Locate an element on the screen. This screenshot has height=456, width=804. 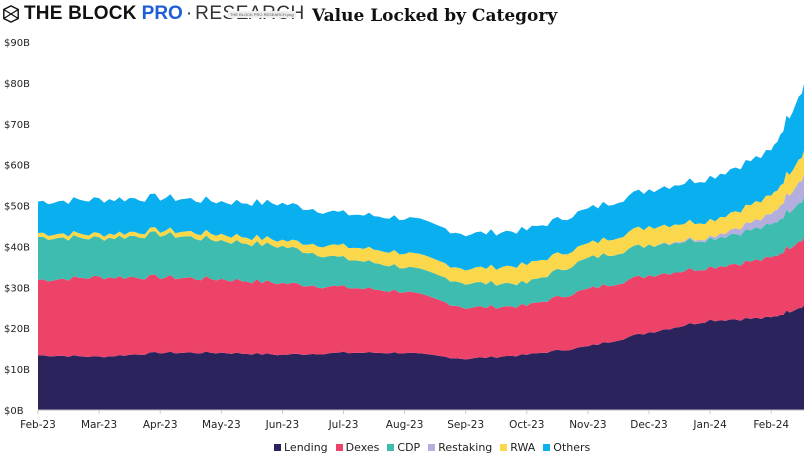
x-tick-label: Dec-23 is located at coordinates (648, 425).